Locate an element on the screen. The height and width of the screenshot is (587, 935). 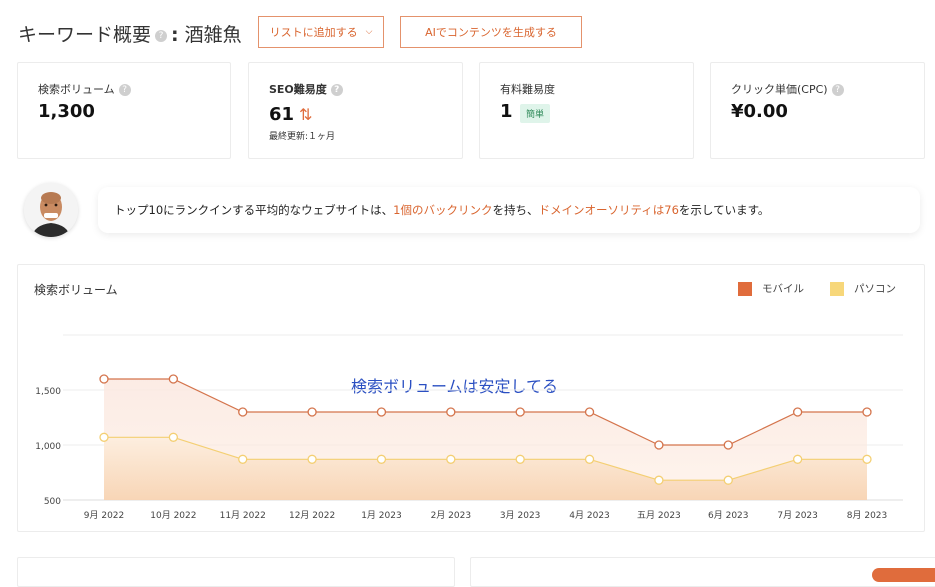
series-line-desktop is located at coordinates (485, 458).